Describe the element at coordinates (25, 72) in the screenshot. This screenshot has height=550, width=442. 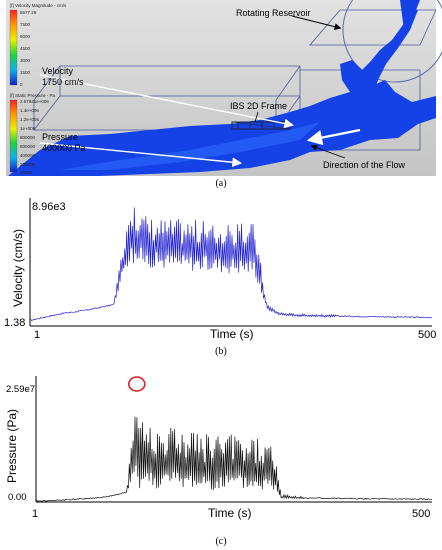
I see `velocity-legend-tick: 1500` at that location.